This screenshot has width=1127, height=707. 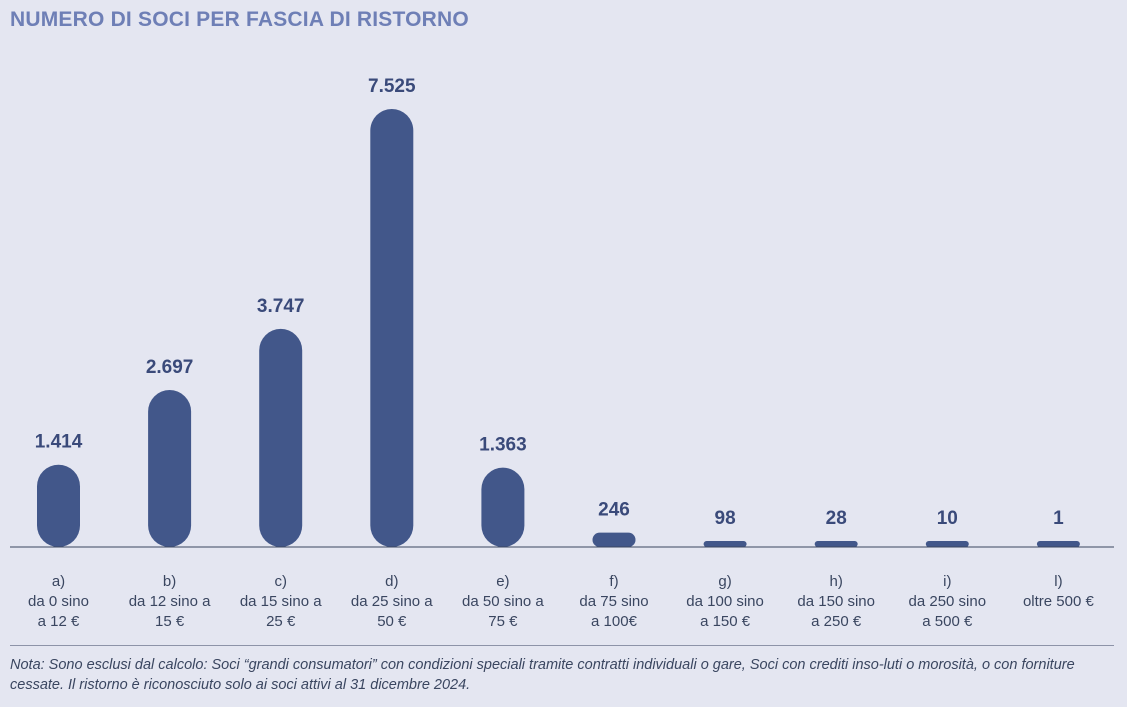 What do you see at coordinates (613, 601) in the screenshot?
I see `category-label: da 75 sino` at bounding box center [613, 601].